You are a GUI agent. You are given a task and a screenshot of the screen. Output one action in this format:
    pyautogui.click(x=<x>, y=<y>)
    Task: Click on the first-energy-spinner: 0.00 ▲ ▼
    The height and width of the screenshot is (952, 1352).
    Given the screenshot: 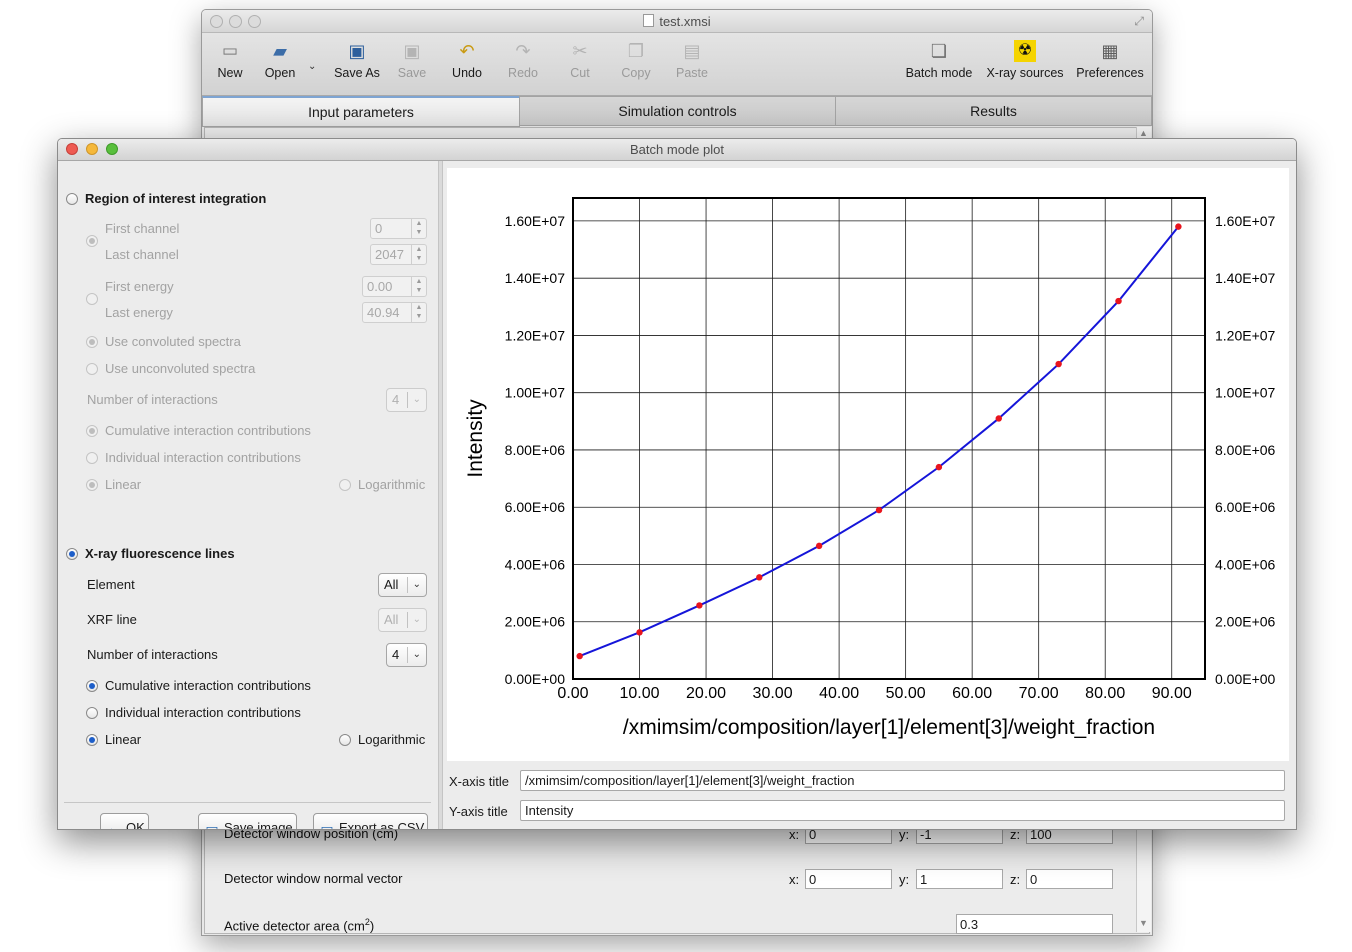 What is the action you would take?
    pyautogui.click(x=394, y=286)
    